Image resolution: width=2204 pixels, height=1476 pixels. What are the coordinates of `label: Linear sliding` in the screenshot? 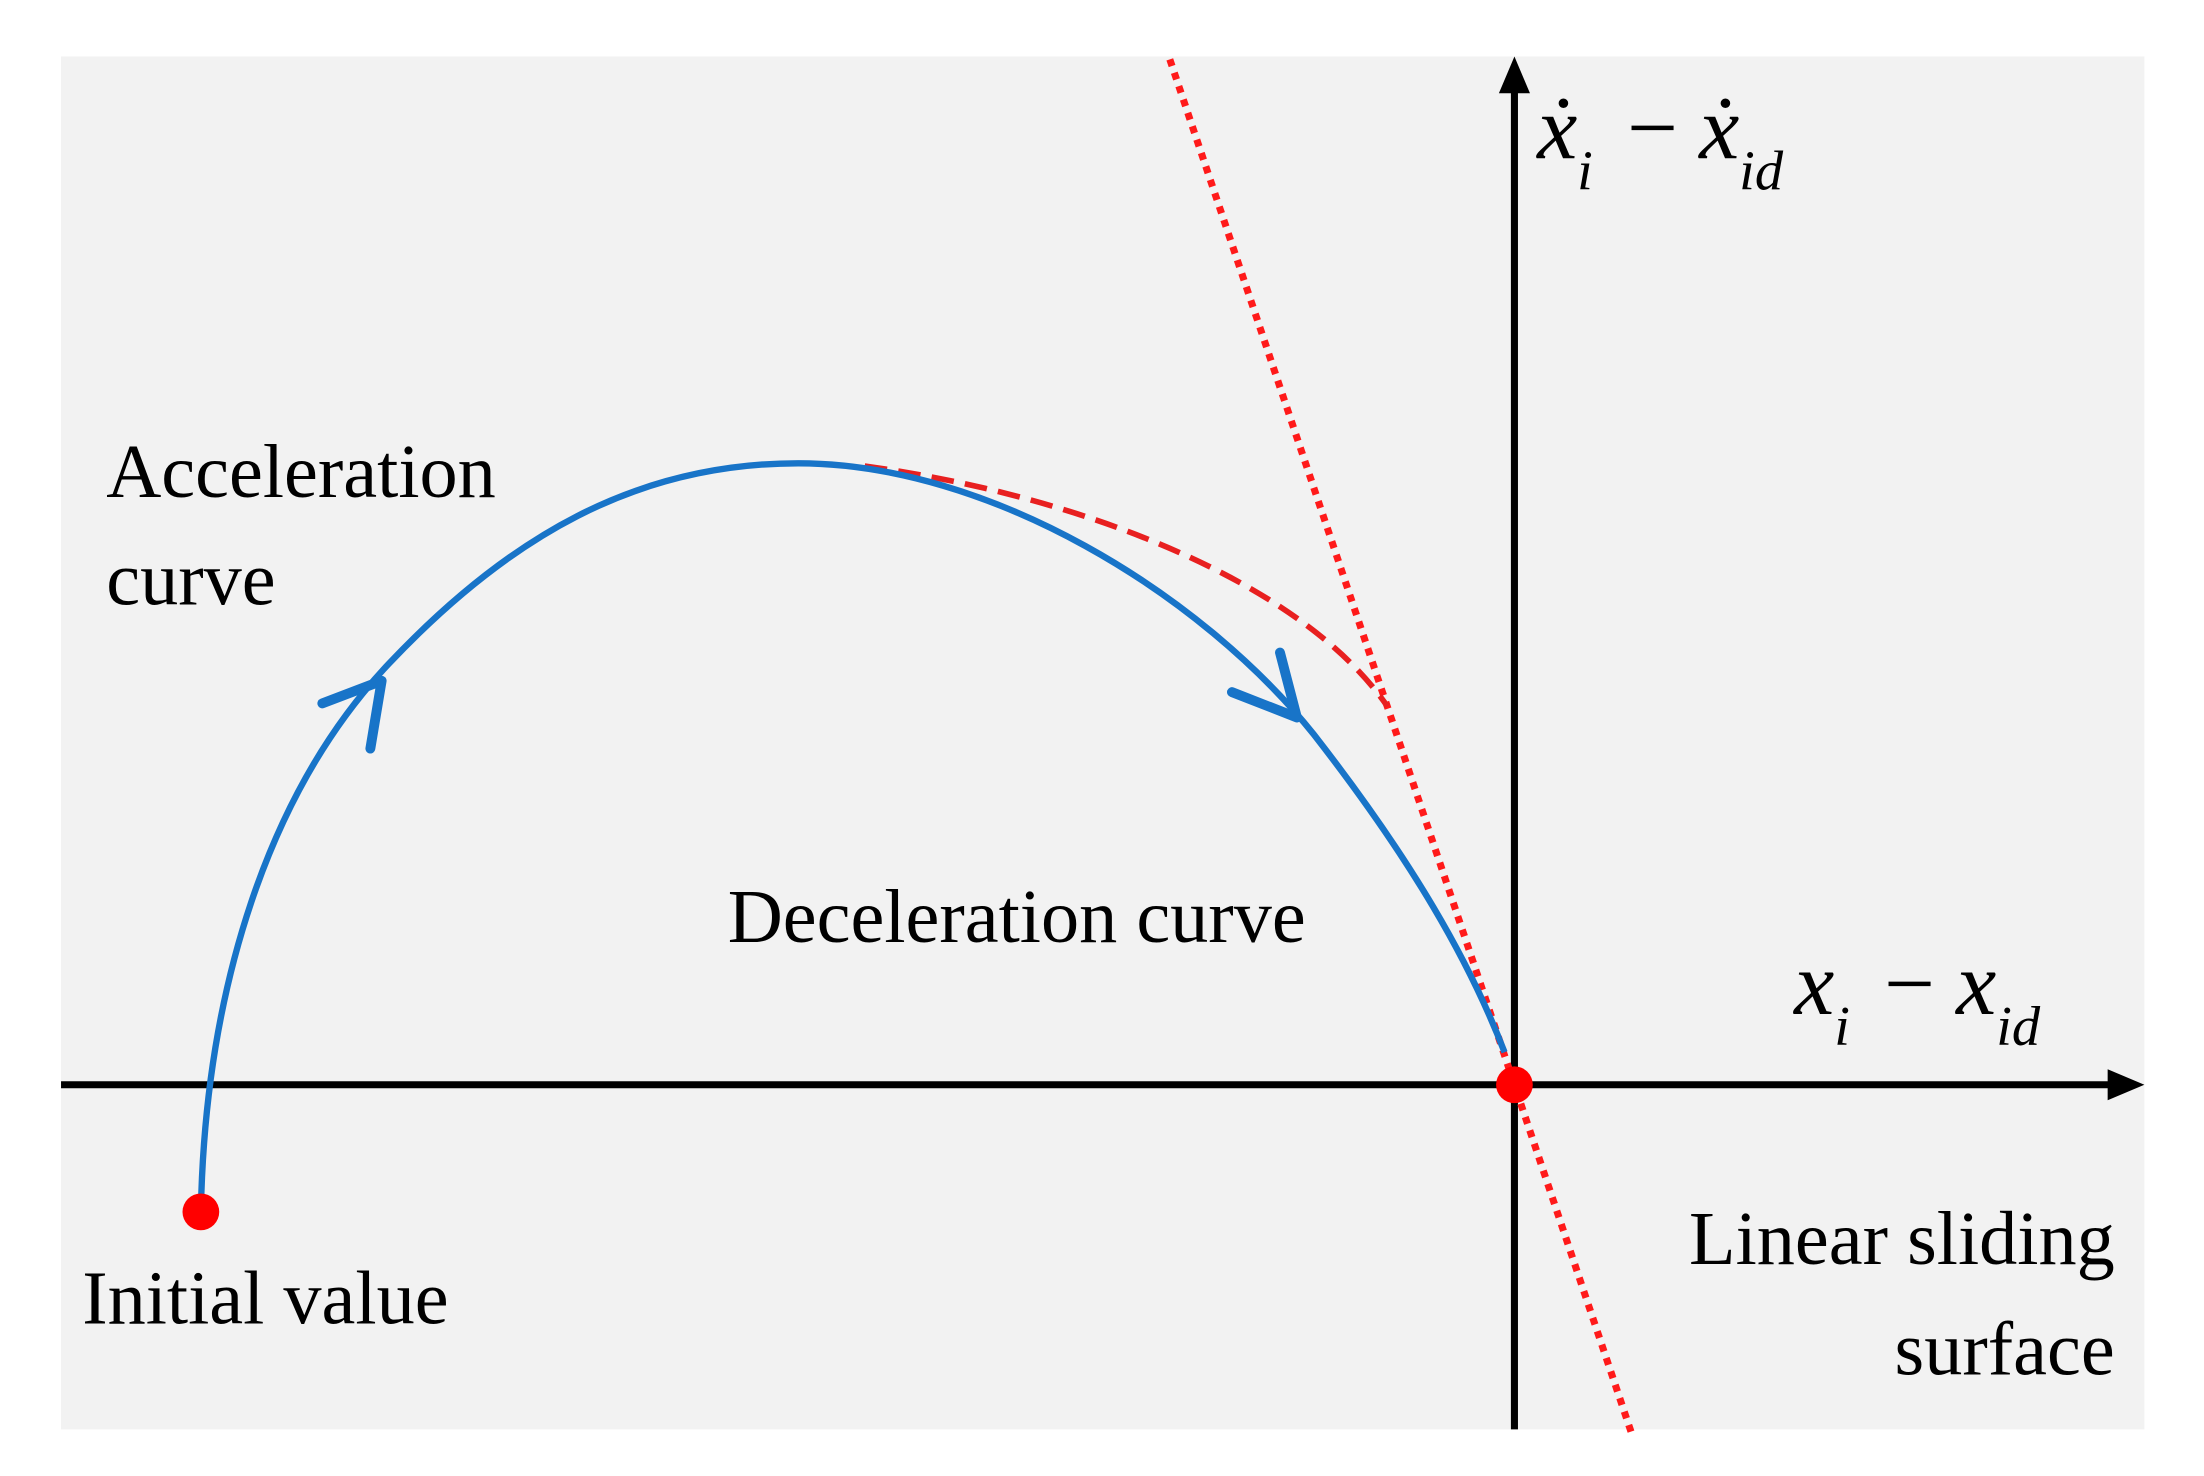 It's located at (1902, 1239).